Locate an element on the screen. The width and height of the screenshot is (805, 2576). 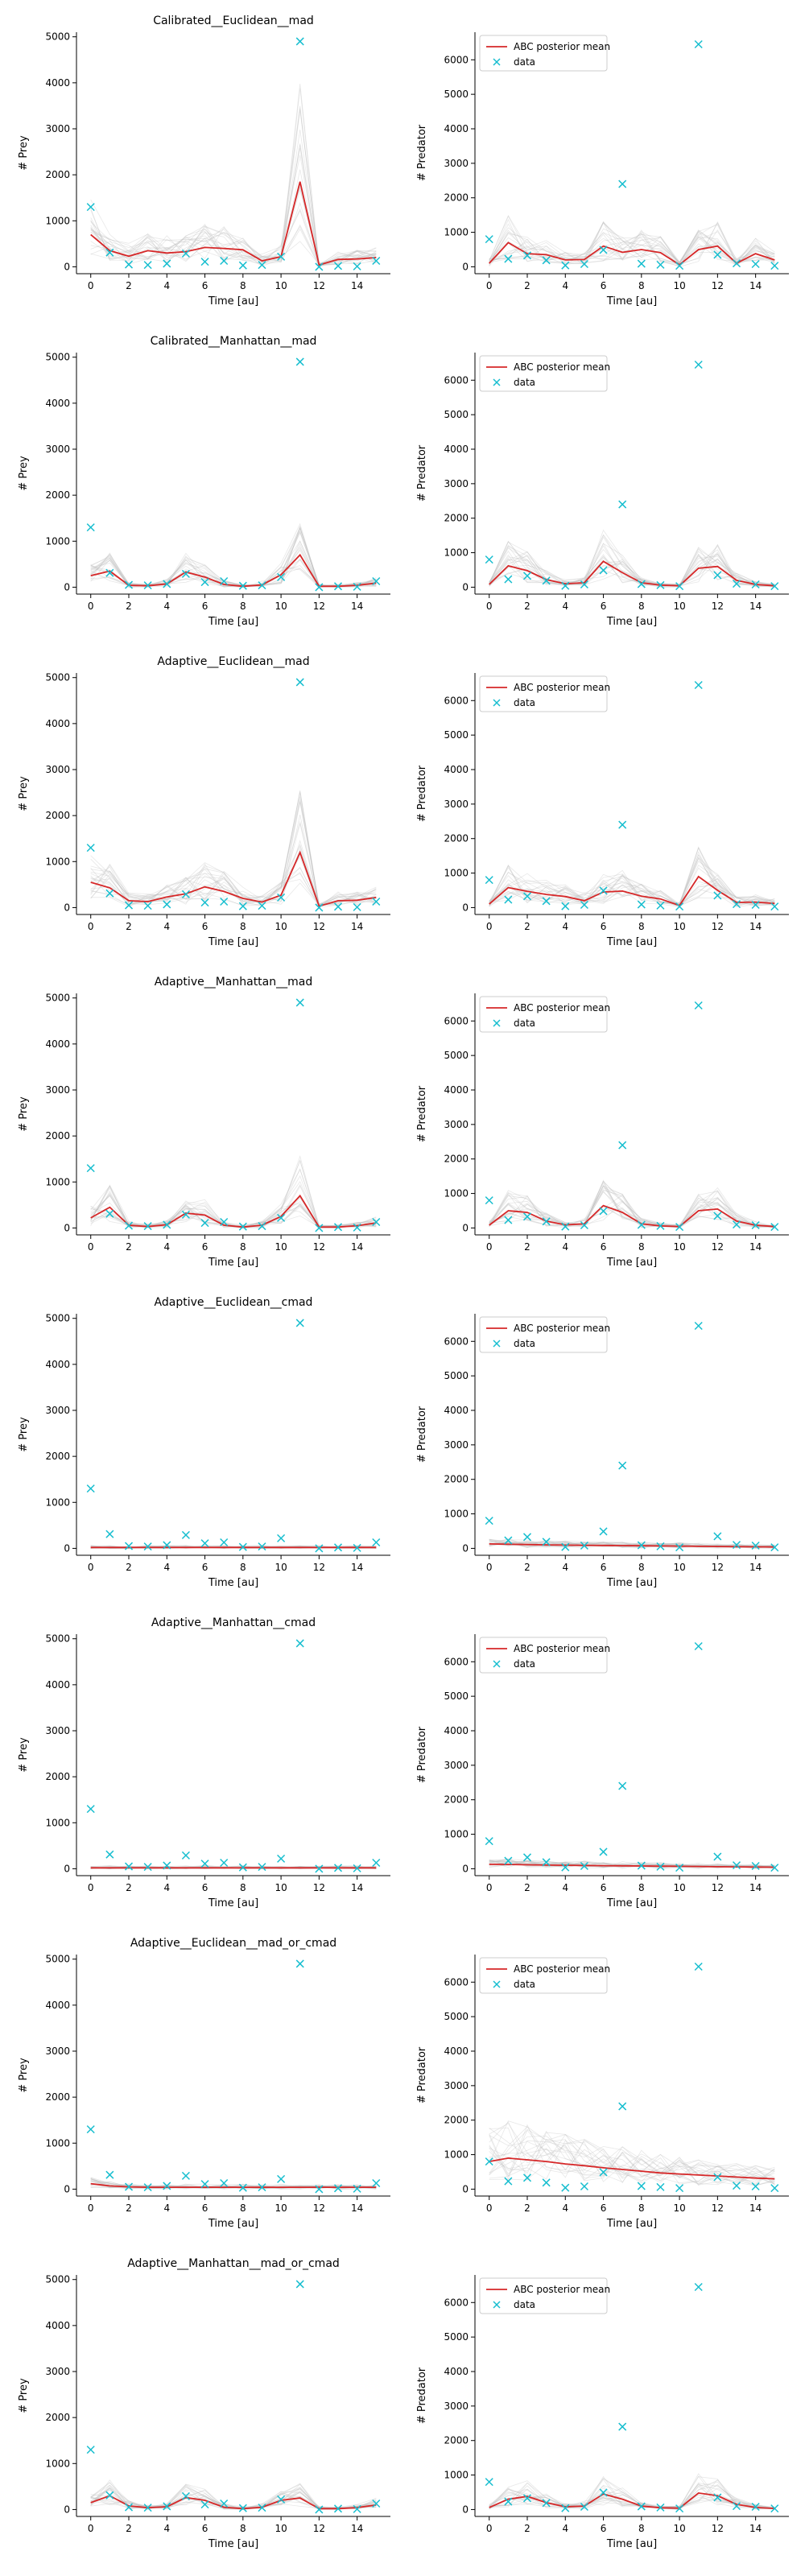
legend-box is located at coordinates (543, 1975).